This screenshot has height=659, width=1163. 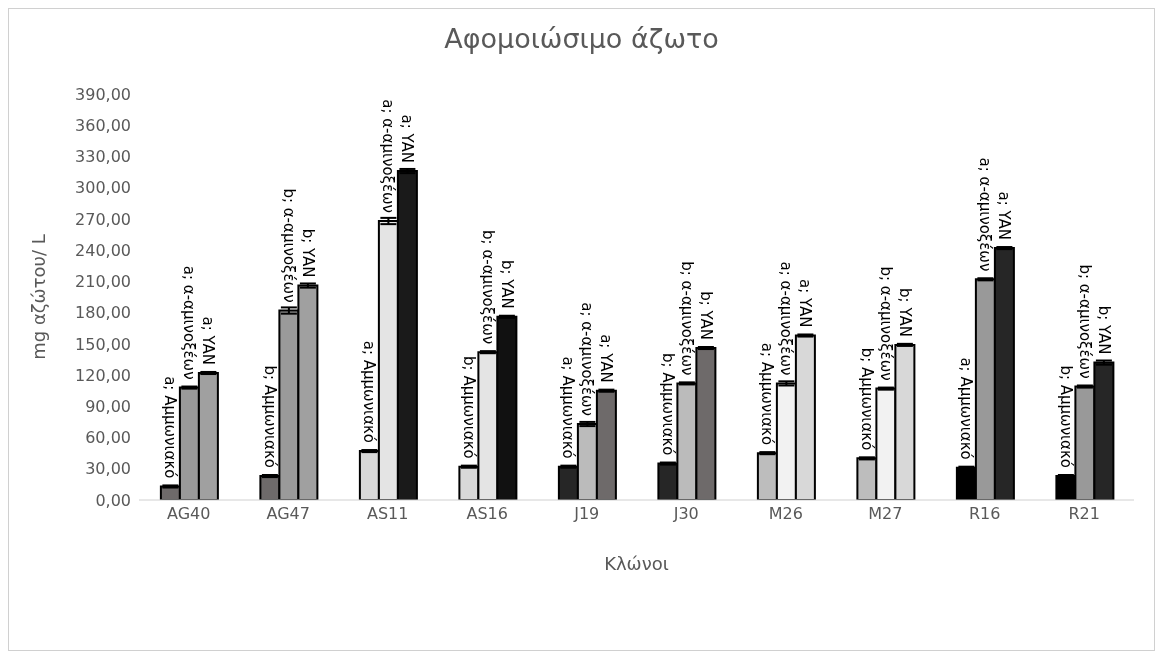 I want to click on x-tick-label: R21, so click(x=1084, y=514).